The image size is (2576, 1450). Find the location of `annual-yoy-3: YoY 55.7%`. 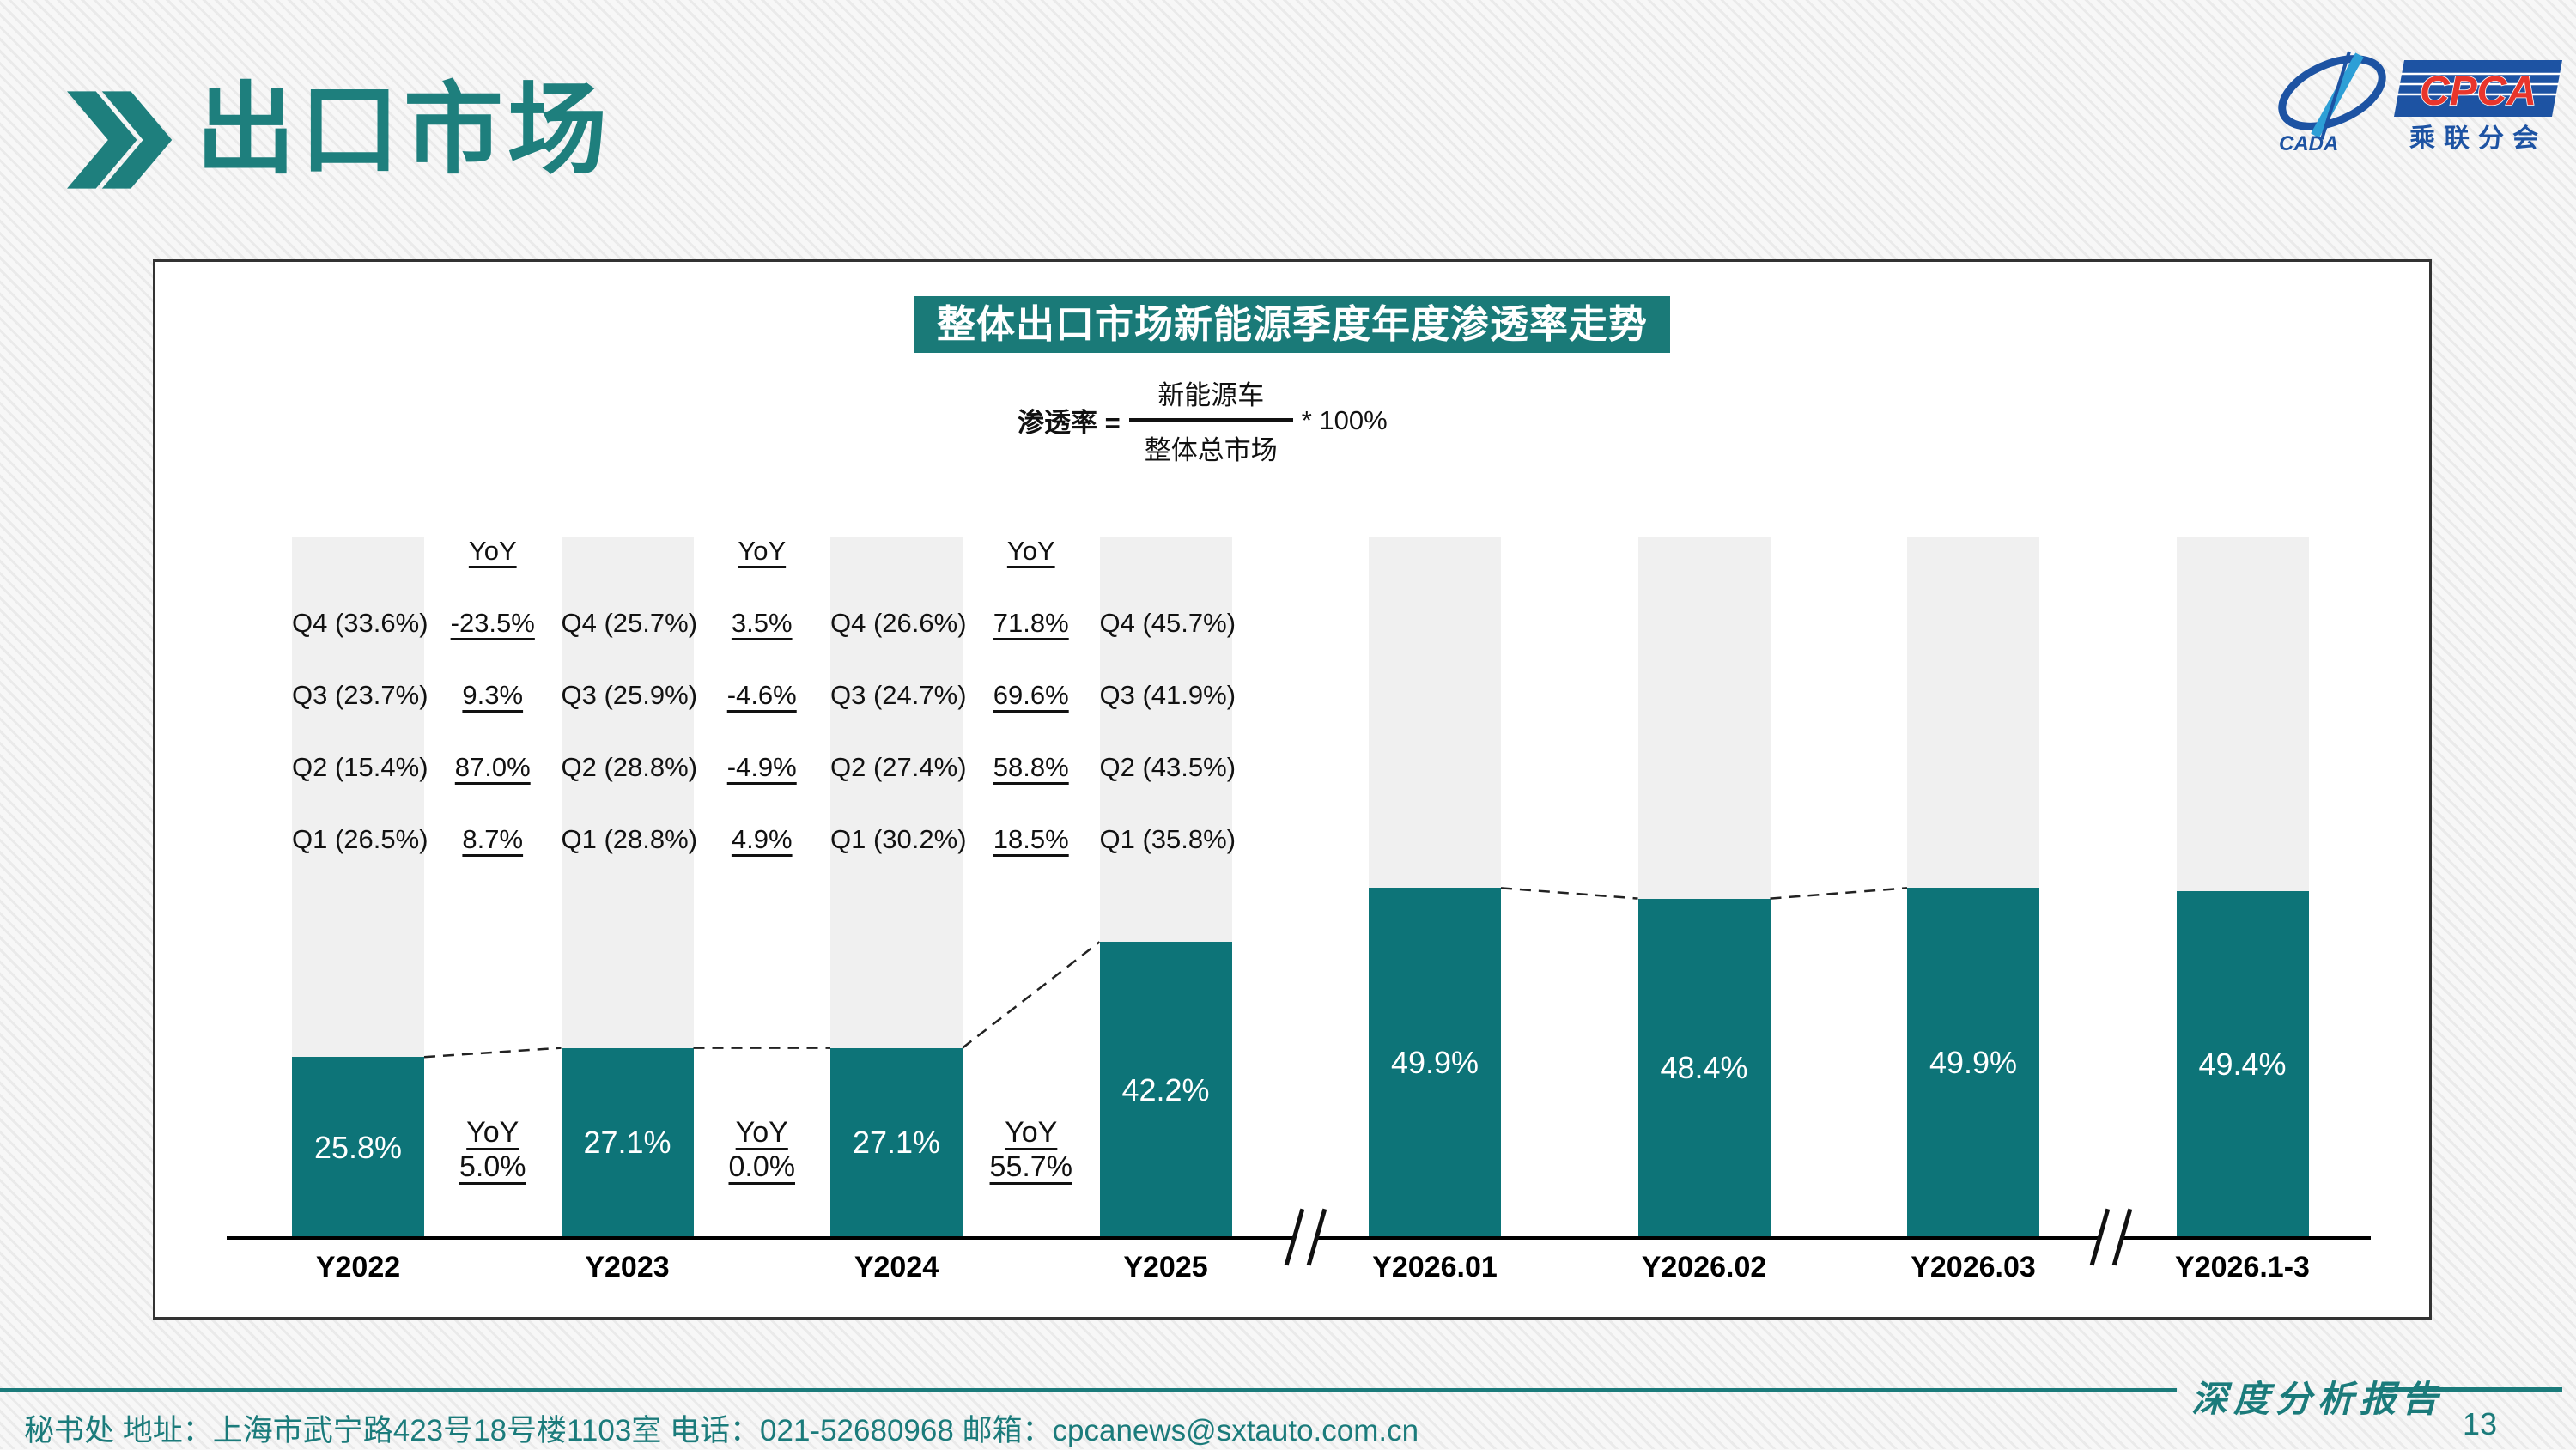

annual-yoy-3: YoY 55.7% is located at coordinates (1031, 1149).